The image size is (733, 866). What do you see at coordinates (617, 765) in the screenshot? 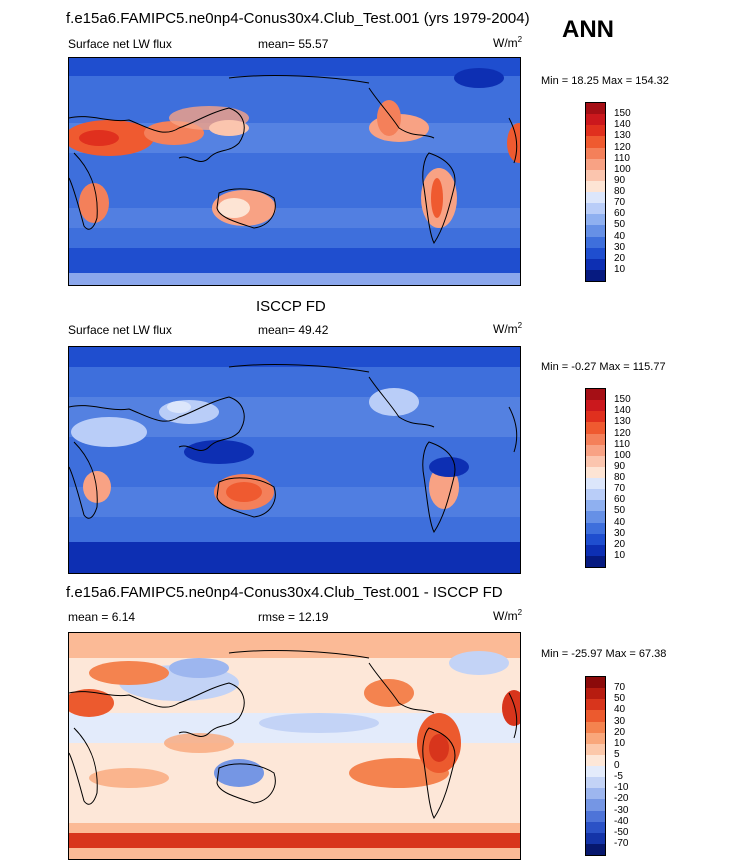
I see `colorbar-tick-label: 0` at bounding box center [617, 765].